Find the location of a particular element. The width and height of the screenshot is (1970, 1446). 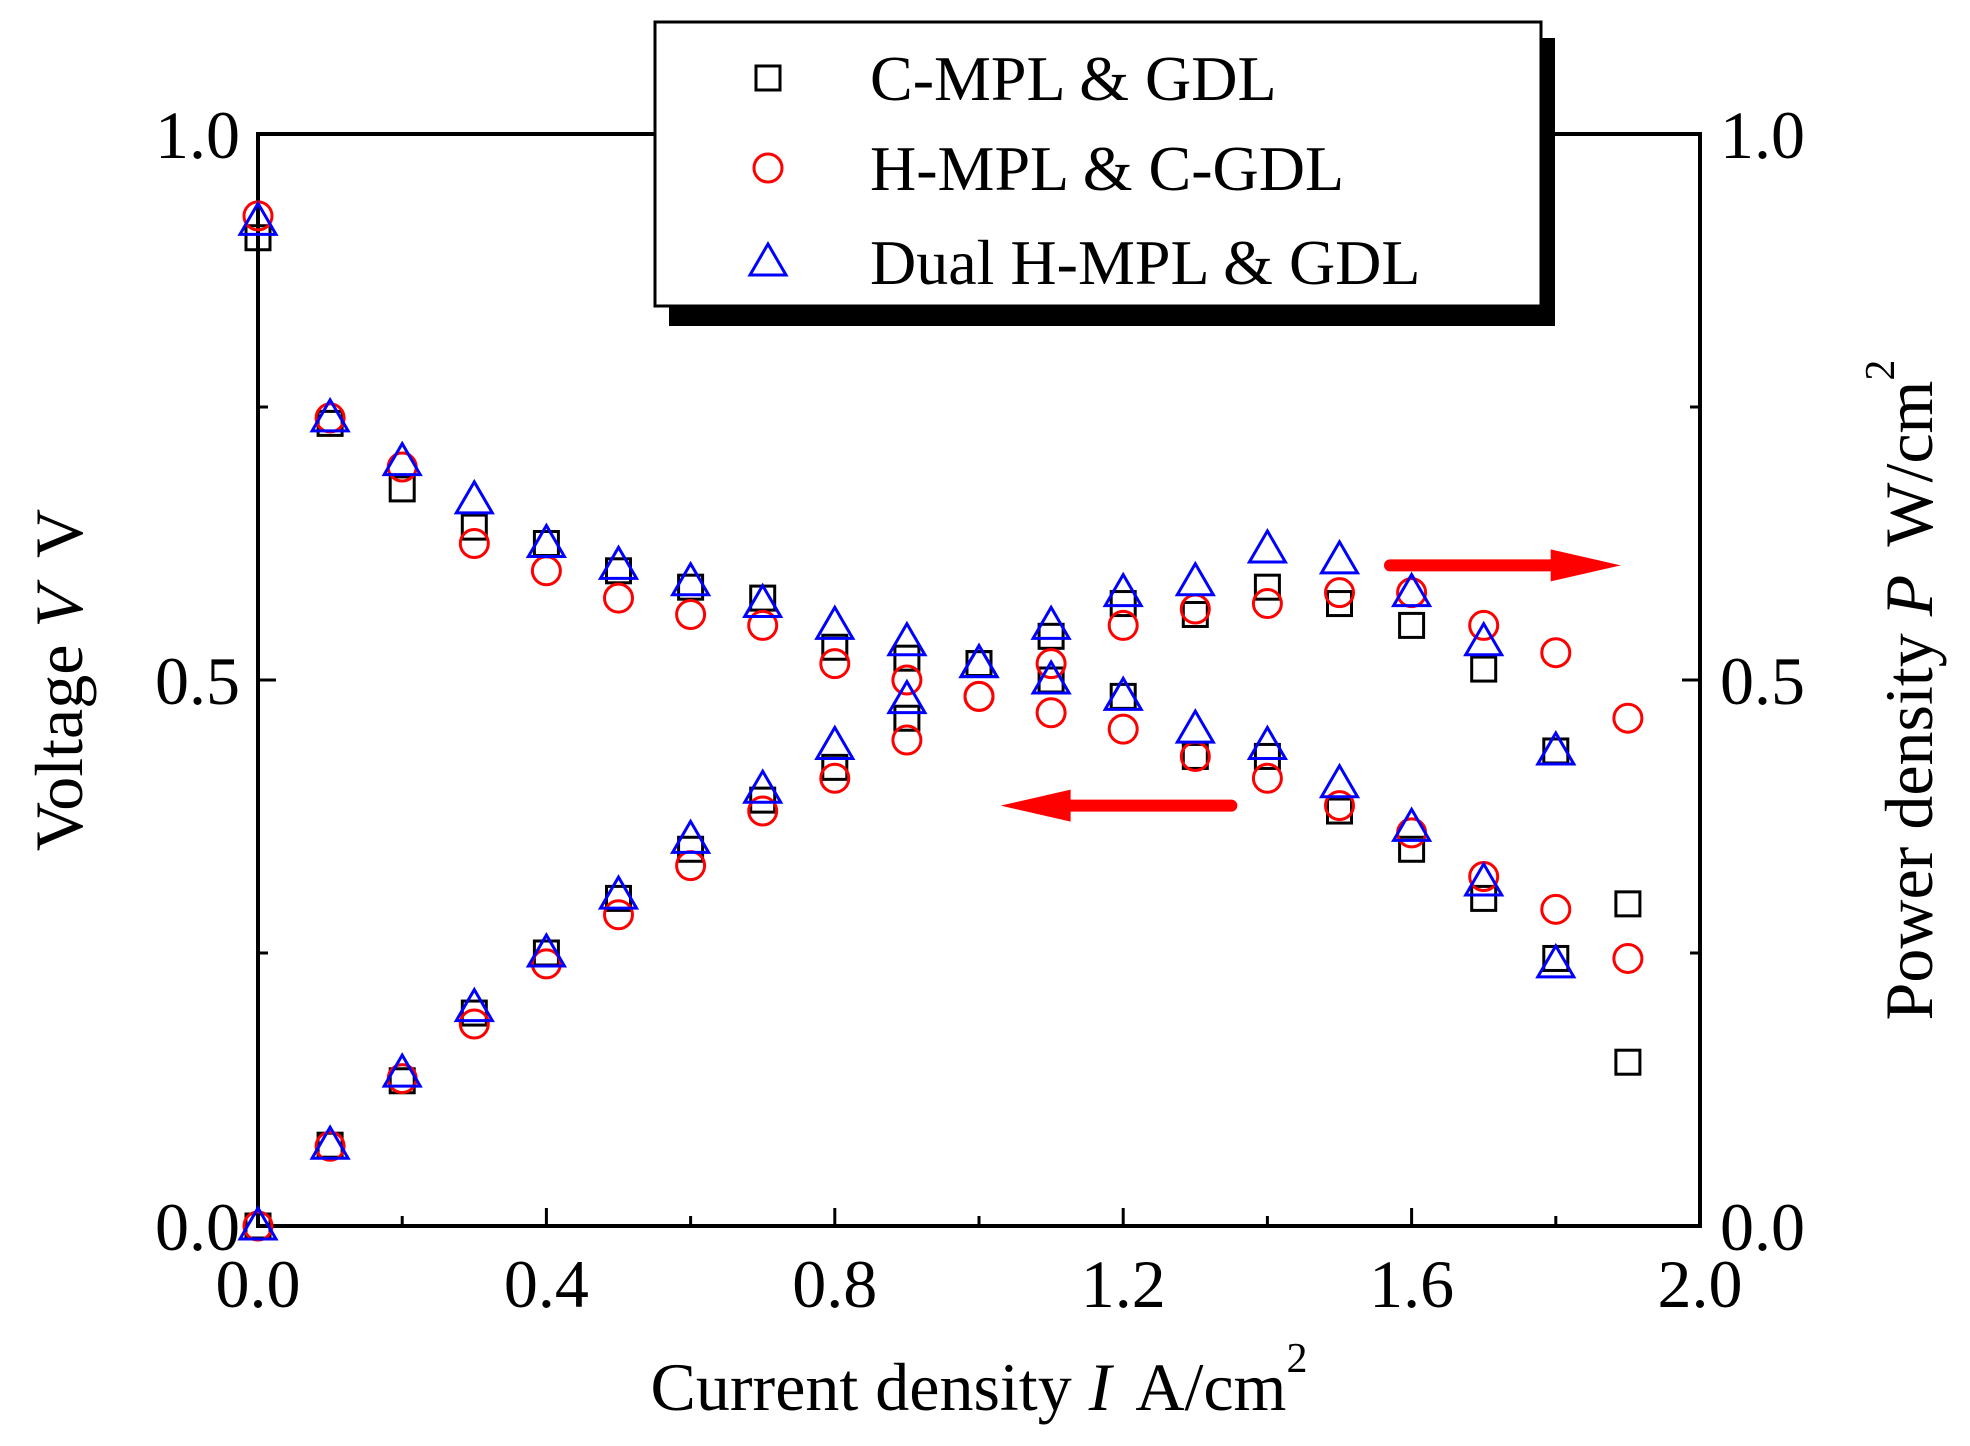

x-tick-label: 0.4 is located at coordinates (546, 1284).